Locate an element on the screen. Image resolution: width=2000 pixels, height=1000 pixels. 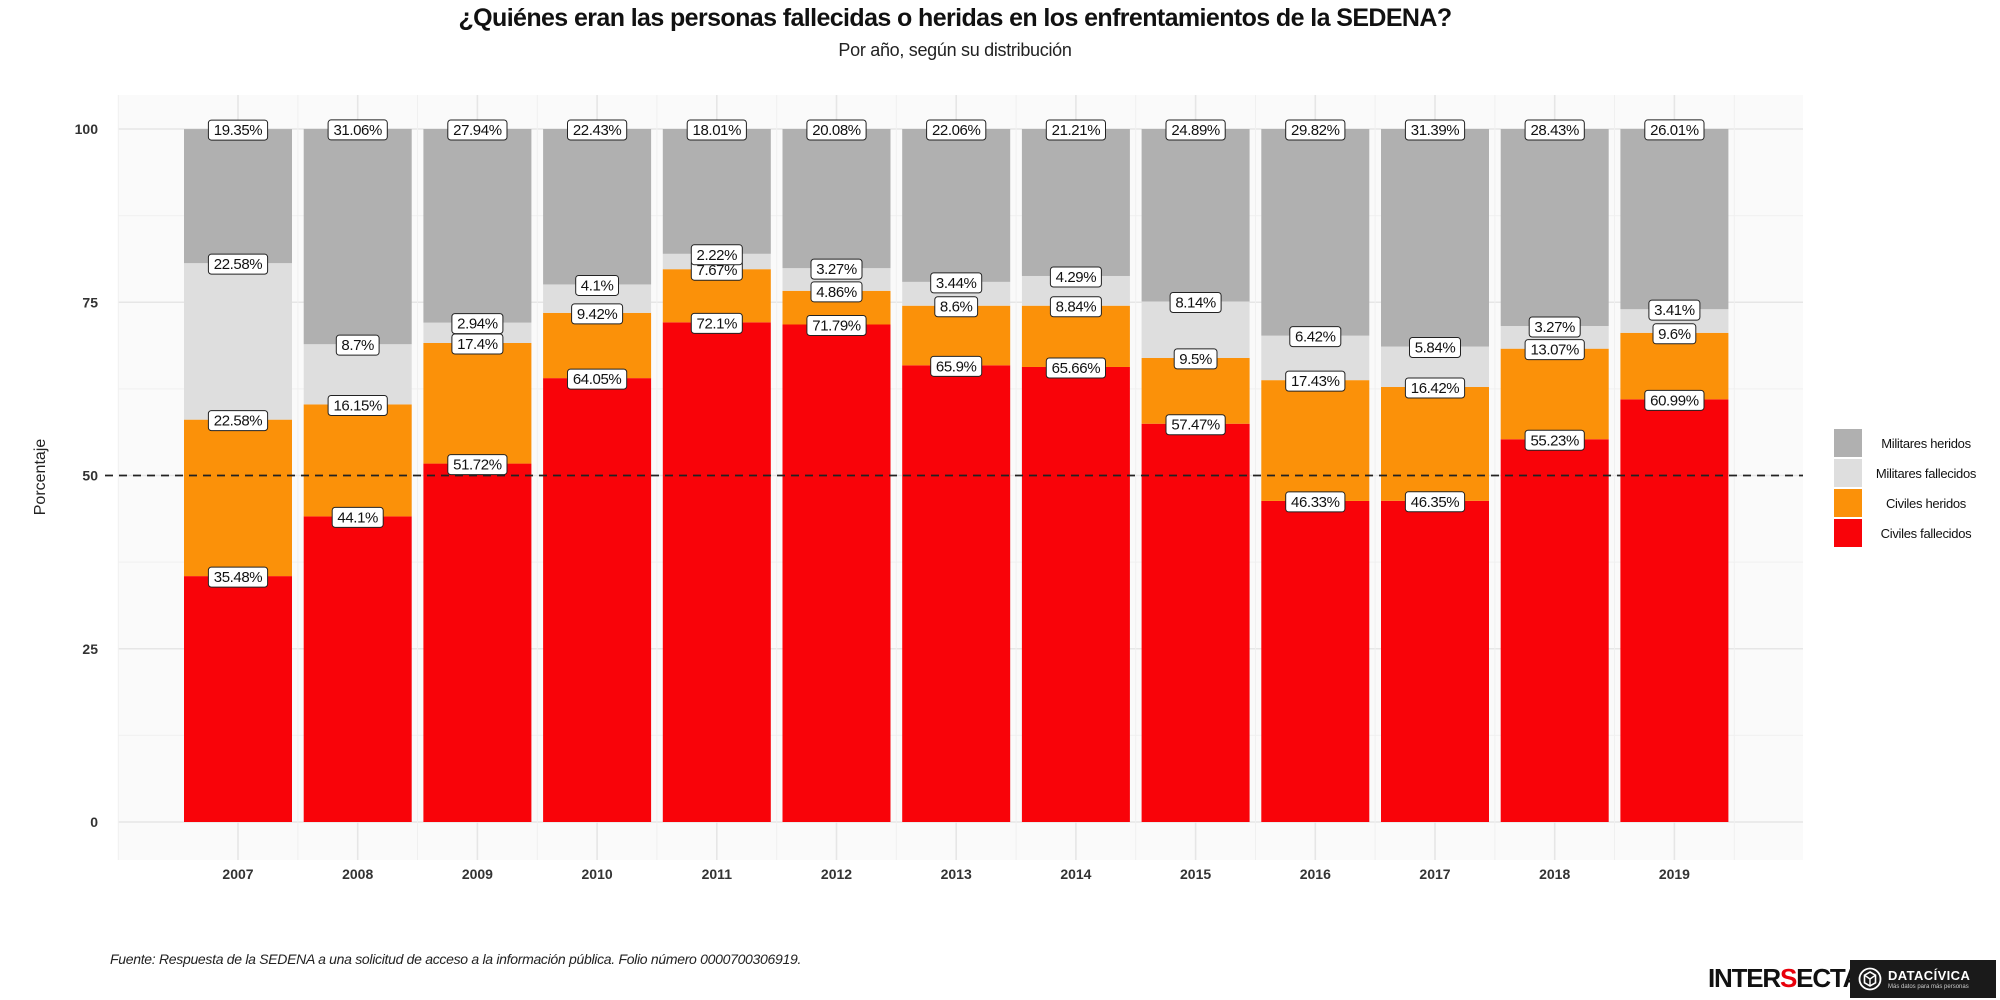
data-label: 17.4% is located at coordinates (477, 344).